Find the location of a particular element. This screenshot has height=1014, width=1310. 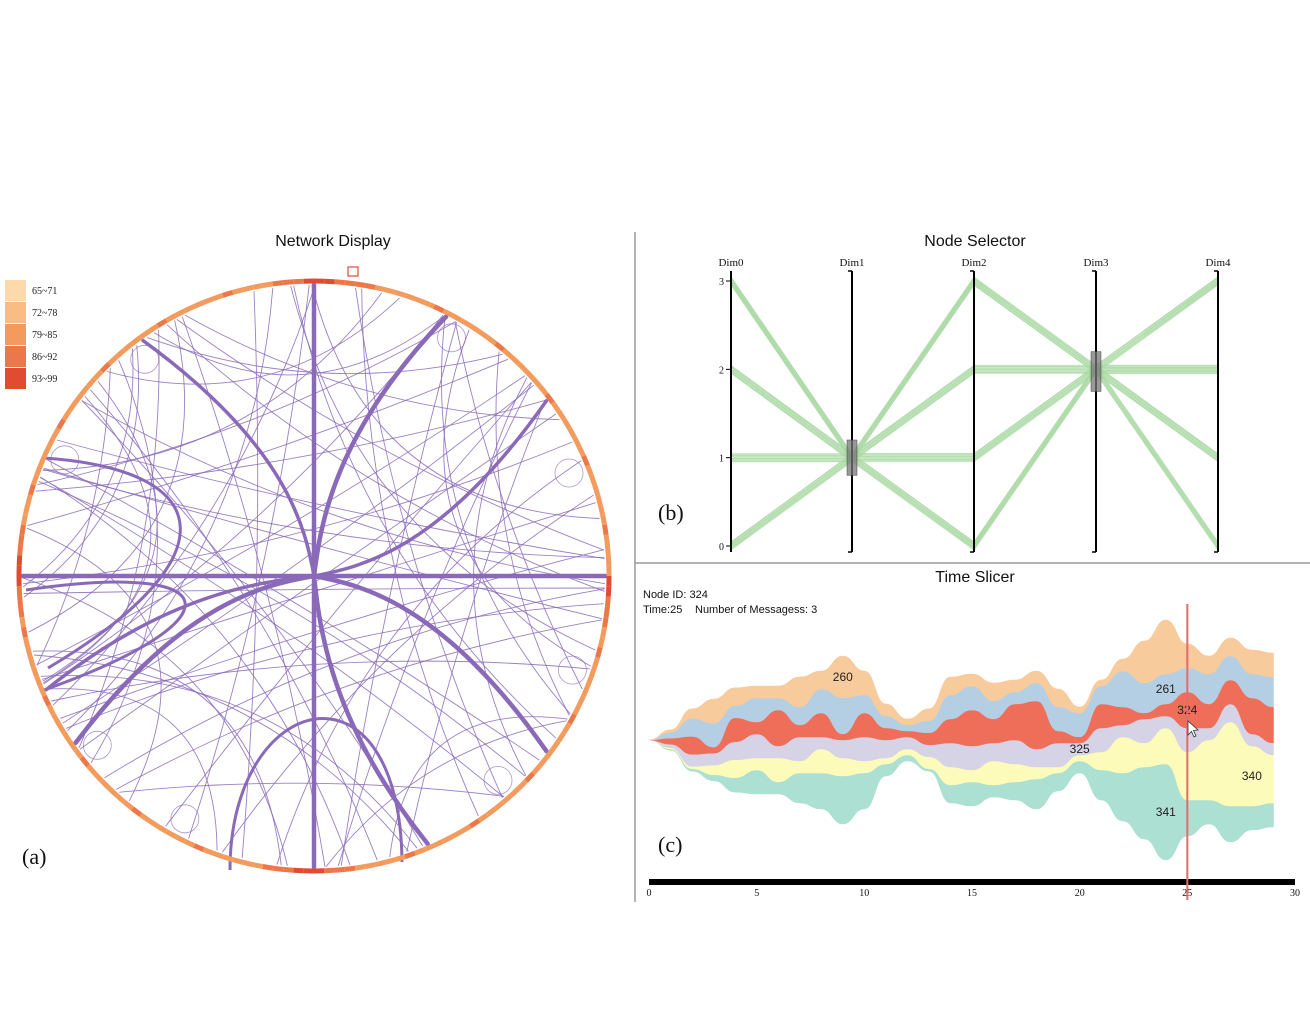

selected-node-marker is located at coordinates (353, 271).